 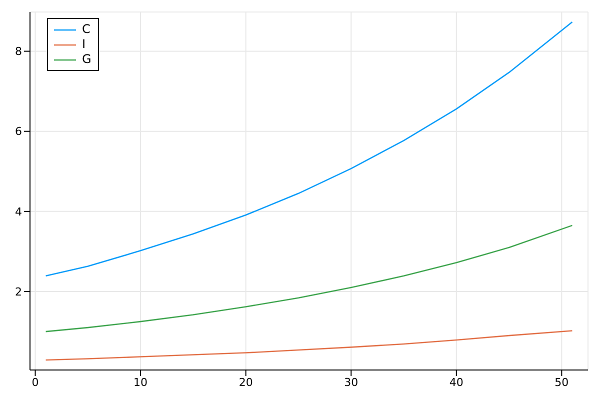 What do you see at coordinates (86, 29) in the screenshot?
I see `legend-label: C` at bounding box center [86, 29].